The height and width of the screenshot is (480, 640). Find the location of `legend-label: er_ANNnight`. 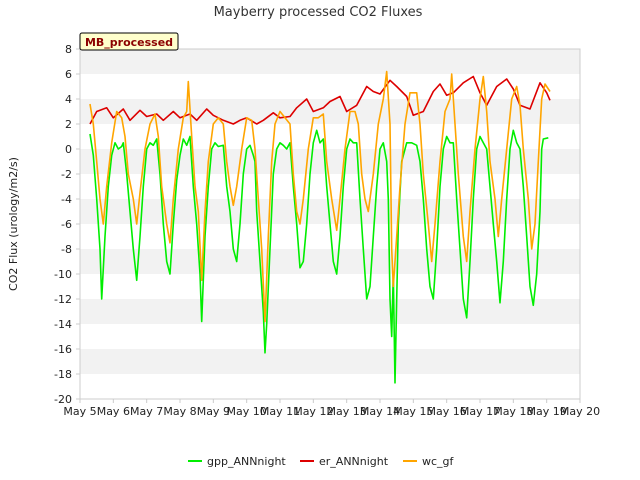

legend-label: er_ANNnight is located at coordinates (354, 461).